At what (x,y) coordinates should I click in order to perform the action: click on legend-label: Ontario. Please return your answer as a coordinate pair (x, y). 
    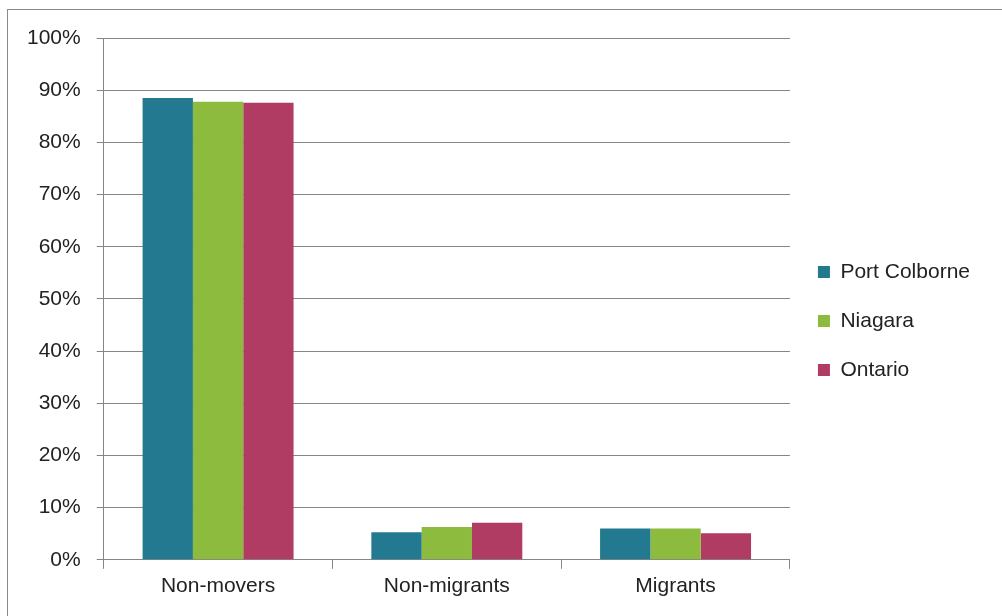
    Looking at the image, I should click on (875, 368).